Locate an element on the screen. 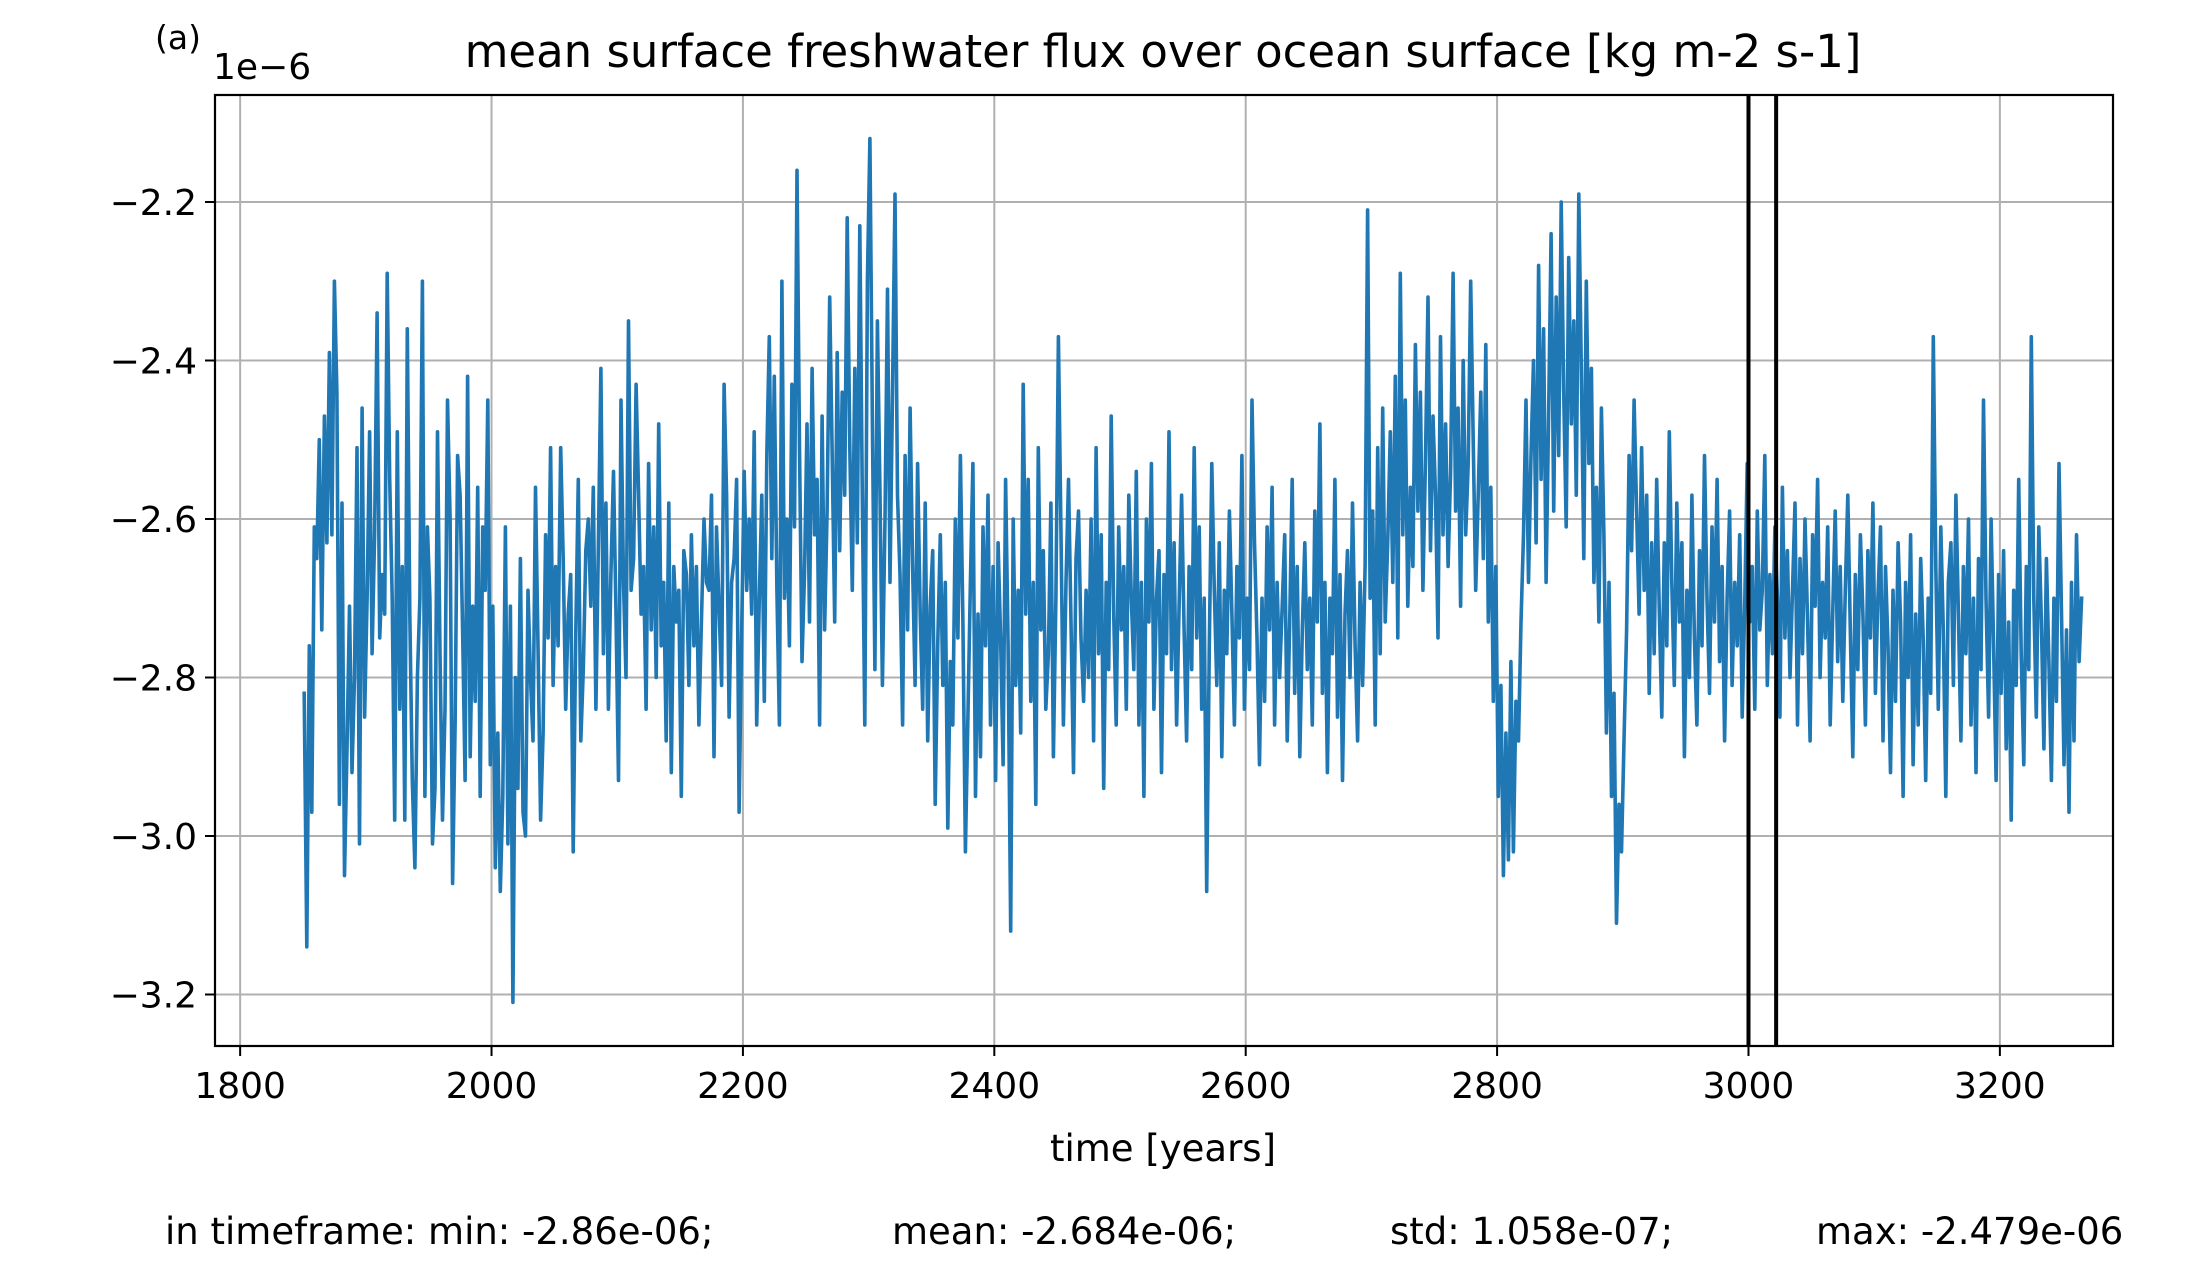 This screenshot has height=1263, width=2196. y-tick-label: −2.4 is located at coordinates (153, 361).